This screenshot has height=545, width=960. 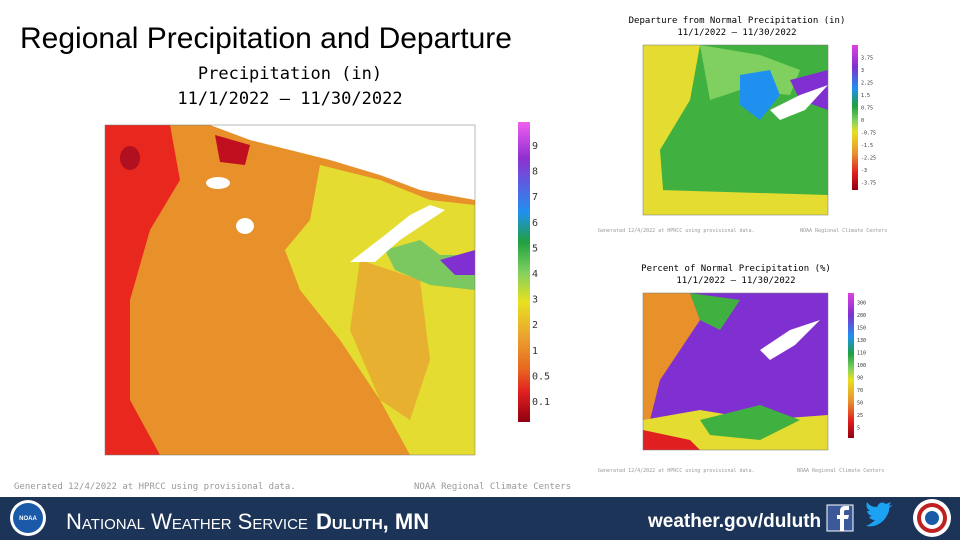 I want to click on website: weather.gov/duluth, so click(x=734, y=521).